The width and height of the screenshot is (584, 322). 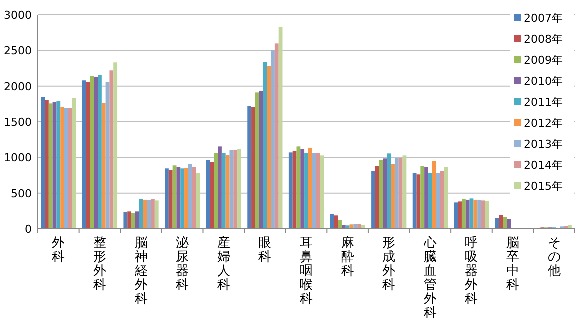 I want to click on legend-label: 2010年, so click(x=543, y=81).